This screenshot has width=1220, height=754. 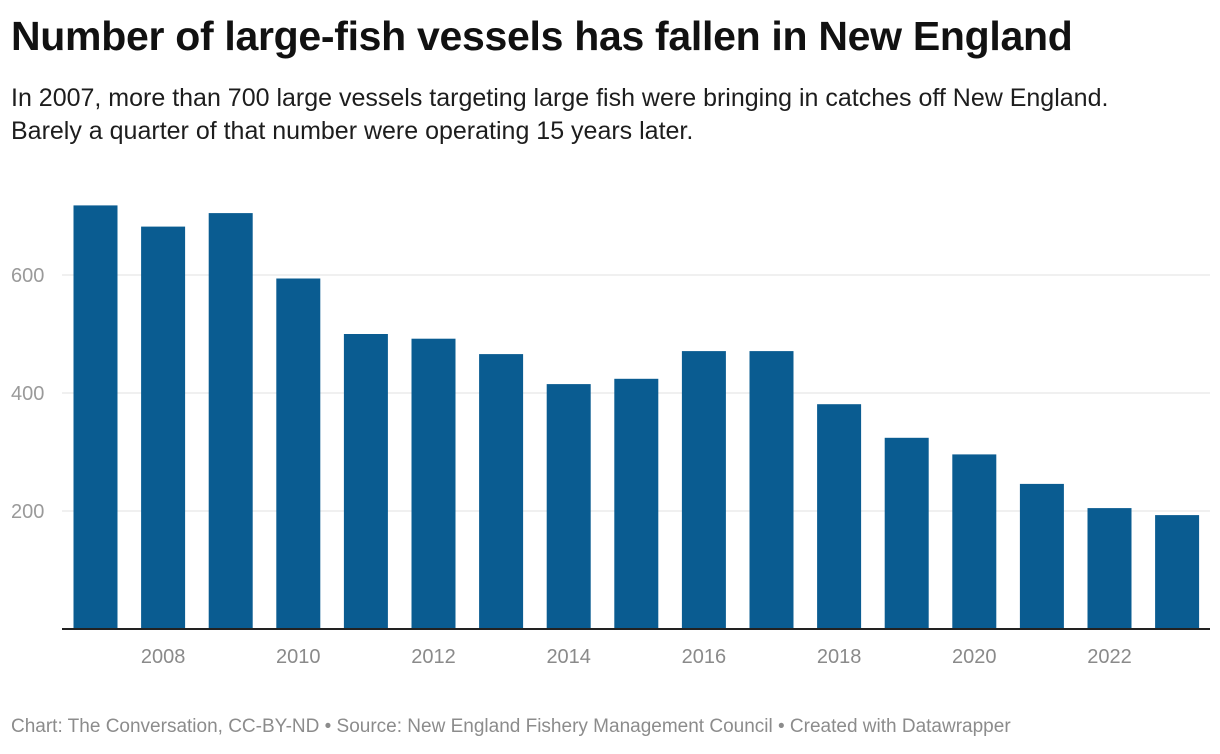 I want to click on y-tick-label: 600, so click(x=27, y=276).